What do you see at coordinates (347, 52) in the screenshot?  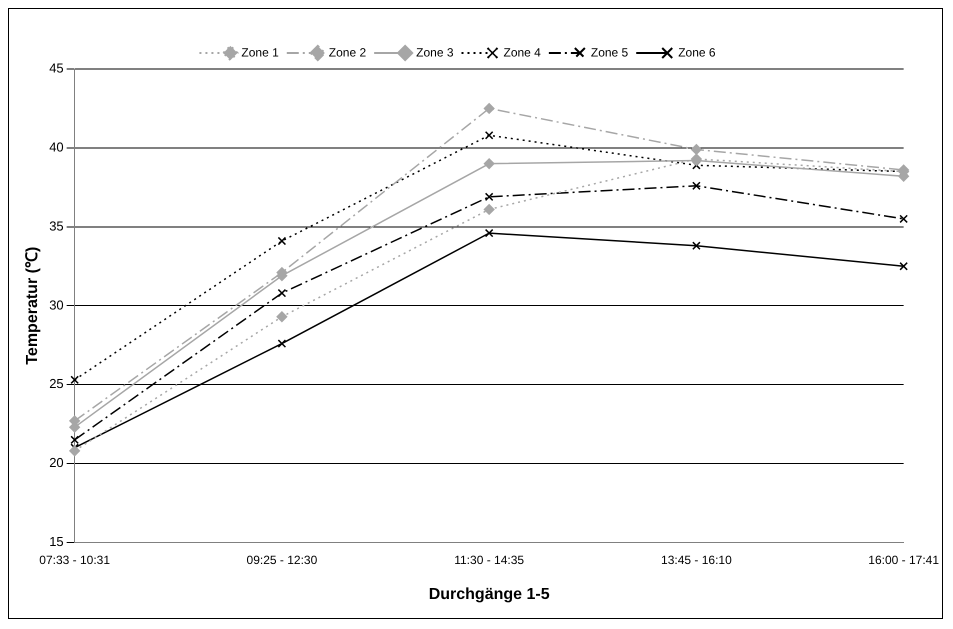 I see `legend-label: Zone 2` at bounding box center [347, 52].